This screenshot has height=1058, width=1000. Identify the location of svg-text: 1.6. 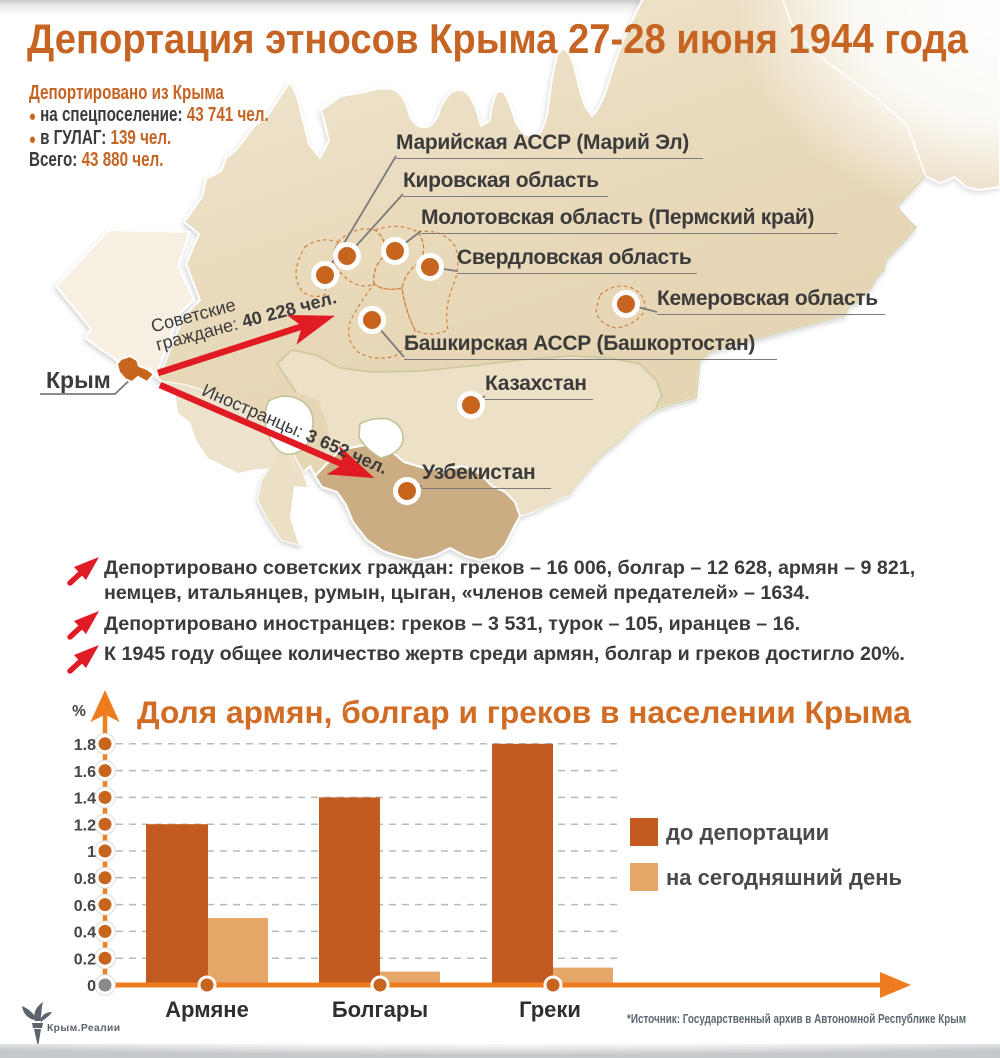
(85, 772).